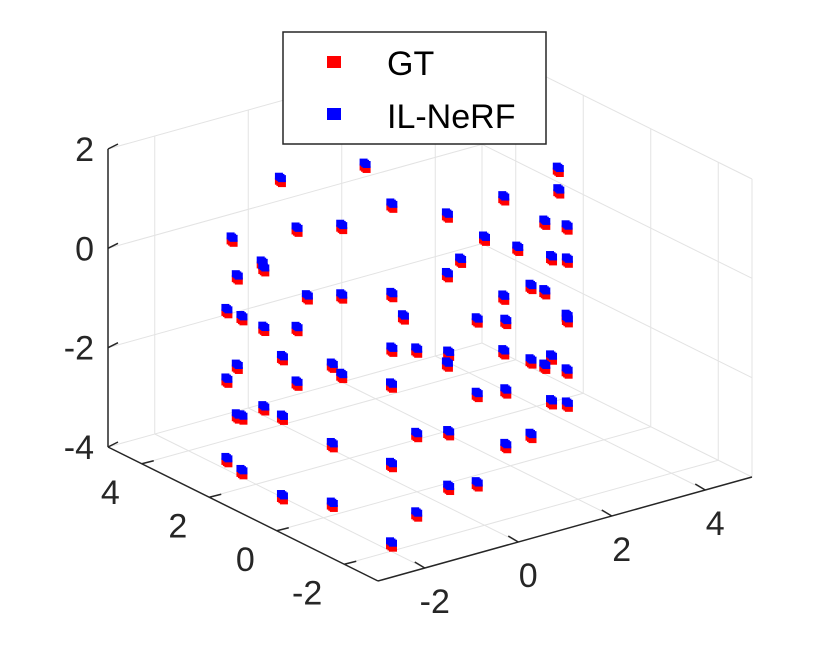 The image size is (830, 656). I want to click on x-axis-line, so click(565, 529).